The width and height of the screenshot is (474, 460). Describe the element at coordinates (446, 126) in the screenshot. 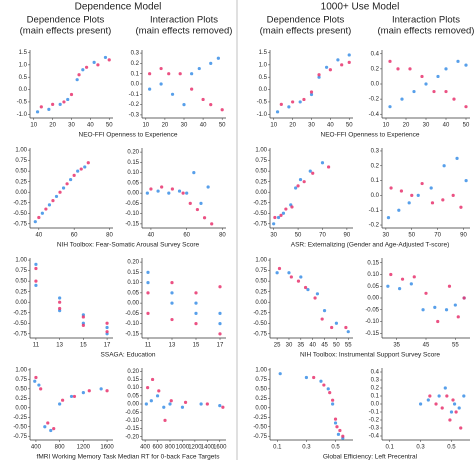

I see `x-tick-label: 40` at that location.